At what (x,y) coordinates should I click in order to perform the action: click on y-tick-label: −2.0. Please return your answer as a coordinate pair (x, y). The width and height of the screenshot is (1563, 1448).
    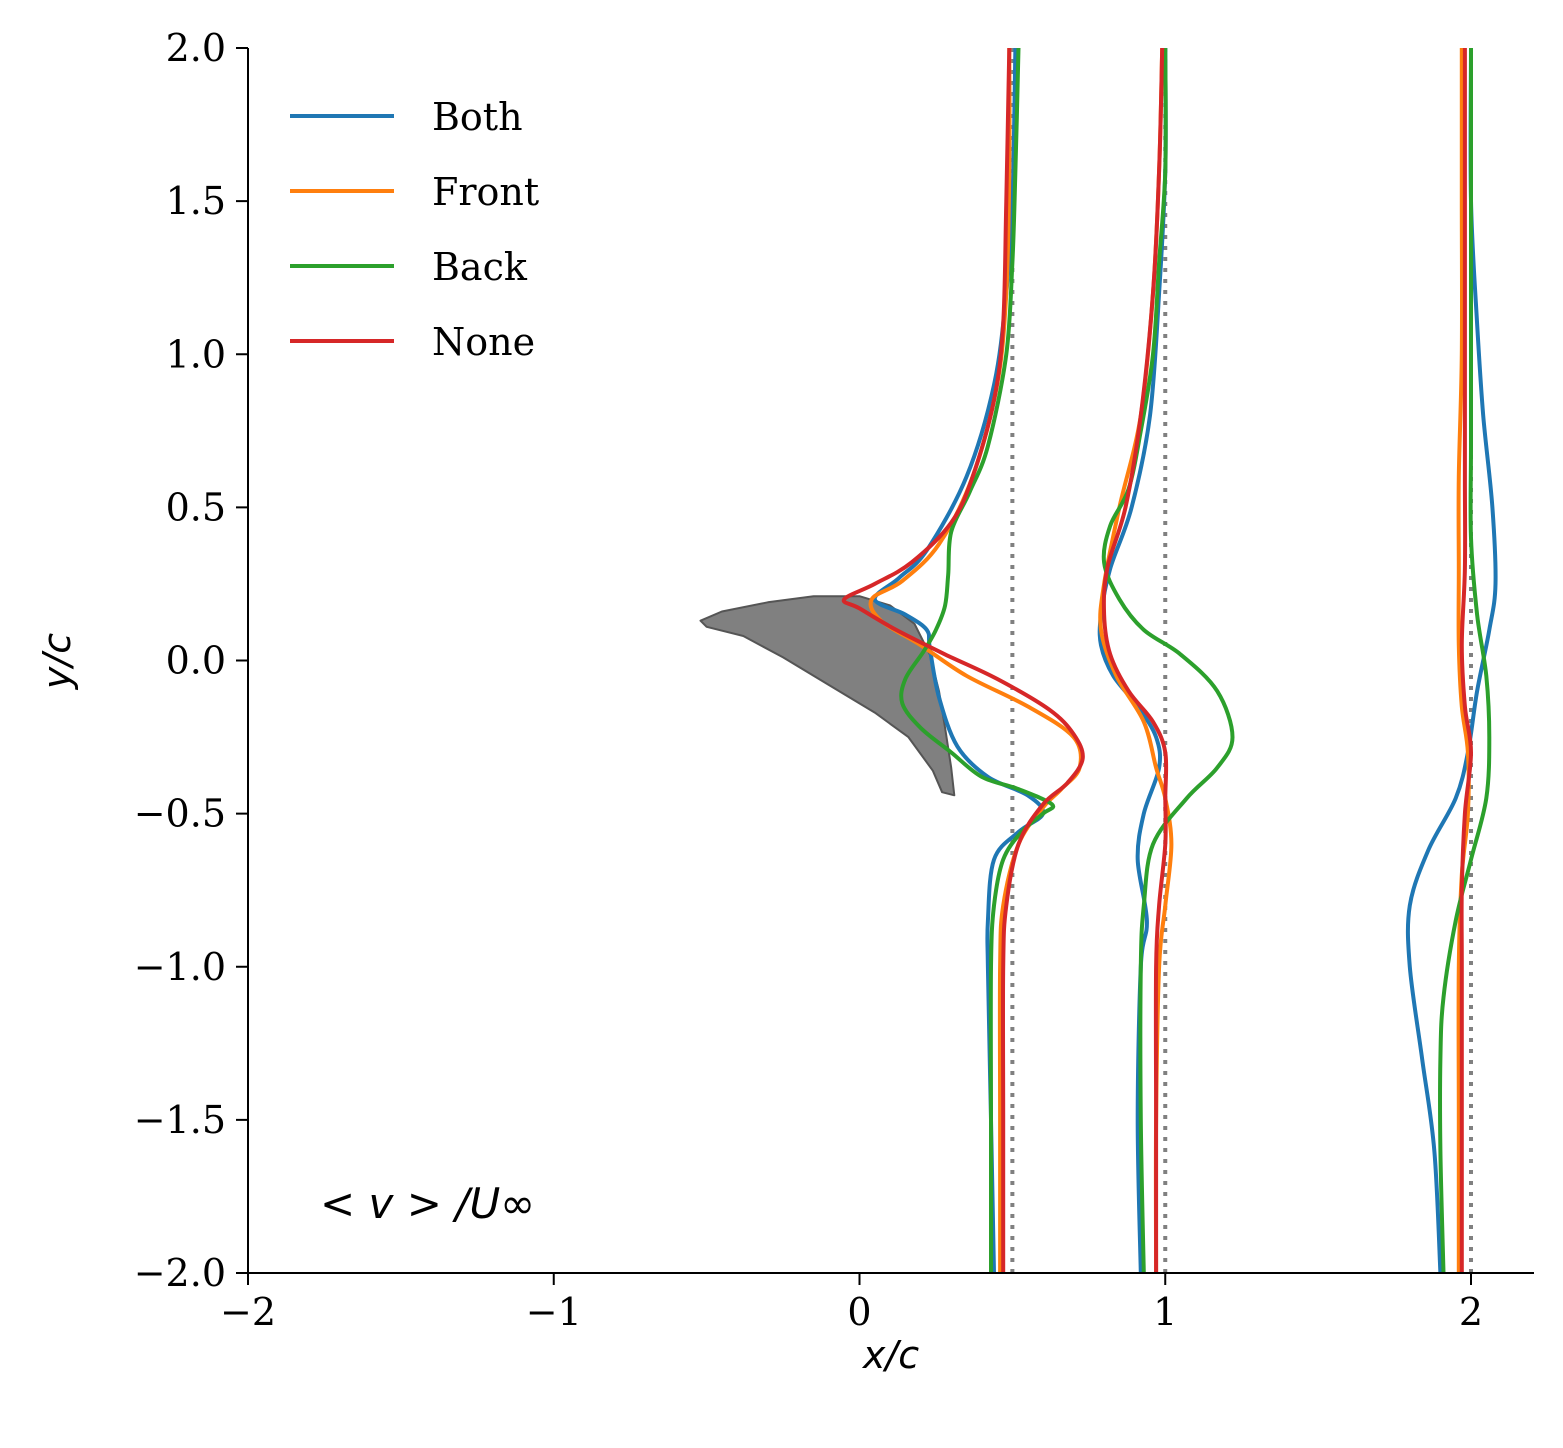
    Looking at the image, I should click on (180, 1273).